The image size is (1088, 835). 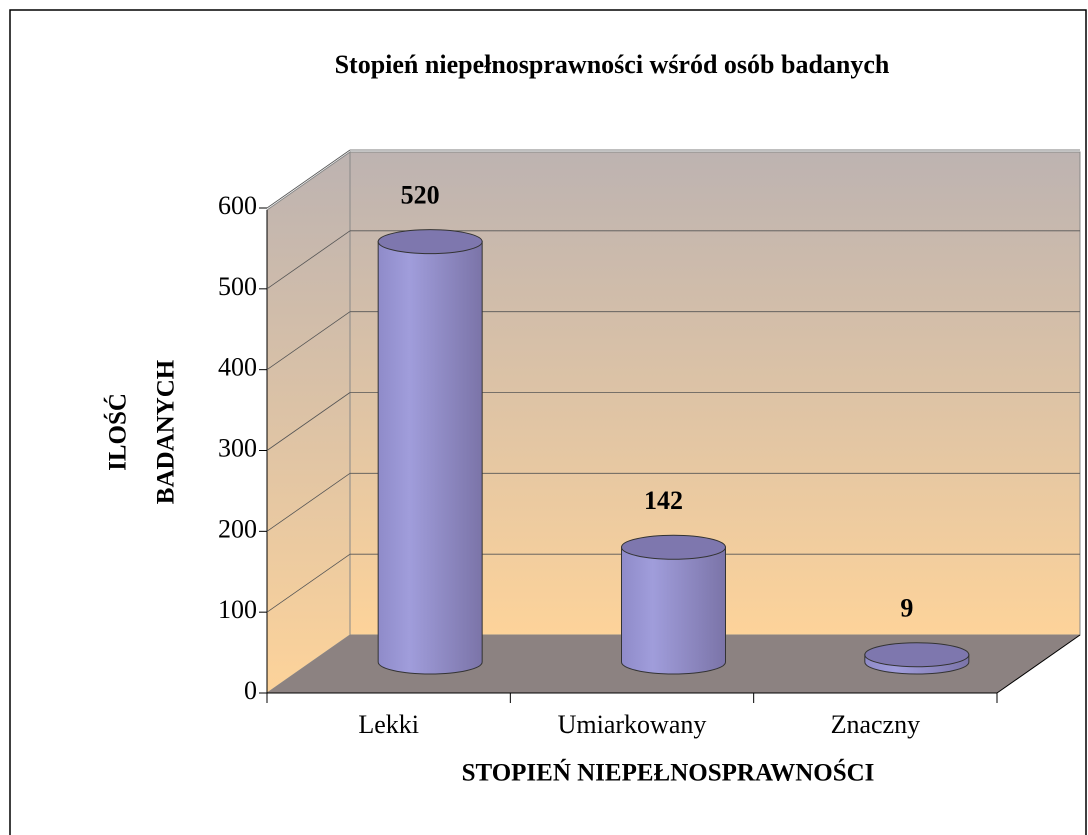 What do you see at coordinates (237, 286) in the screenshot?
I see `y-tick-label: 500` at bounding box center [237, 286].